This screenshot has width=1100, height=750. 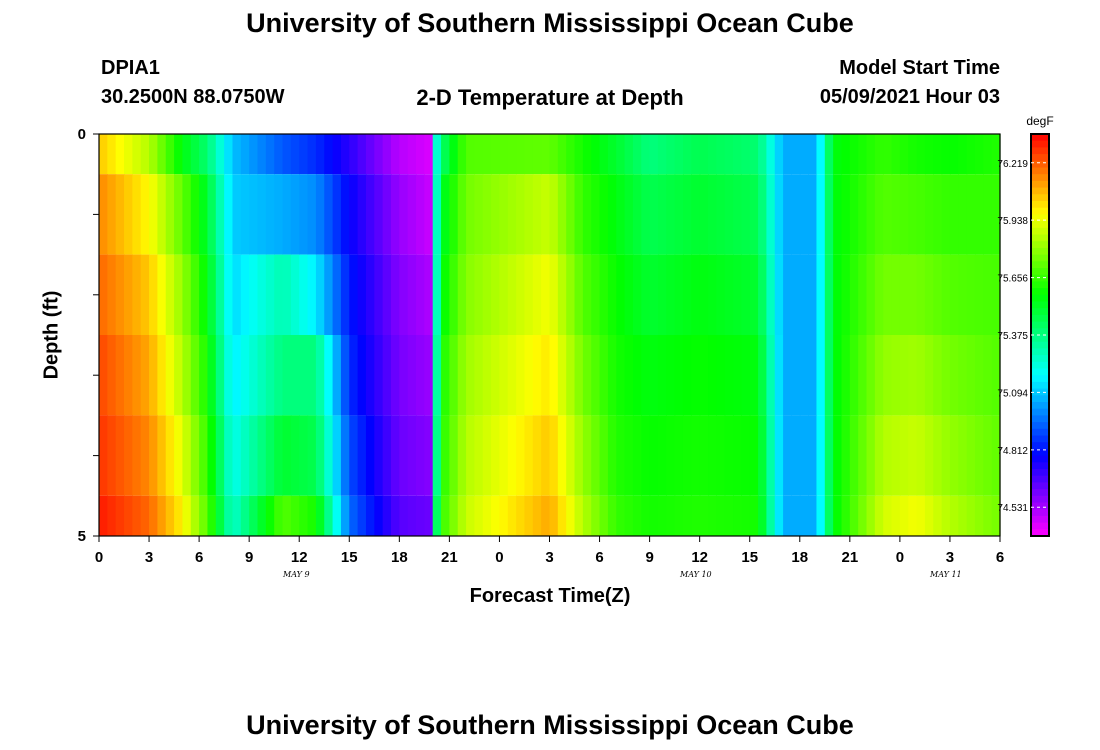 What do you see at coordinates (550, 97) in the screenshot?
I see `plot-title: 2-D Temperature at Depth` at bounding box center [550, 97].